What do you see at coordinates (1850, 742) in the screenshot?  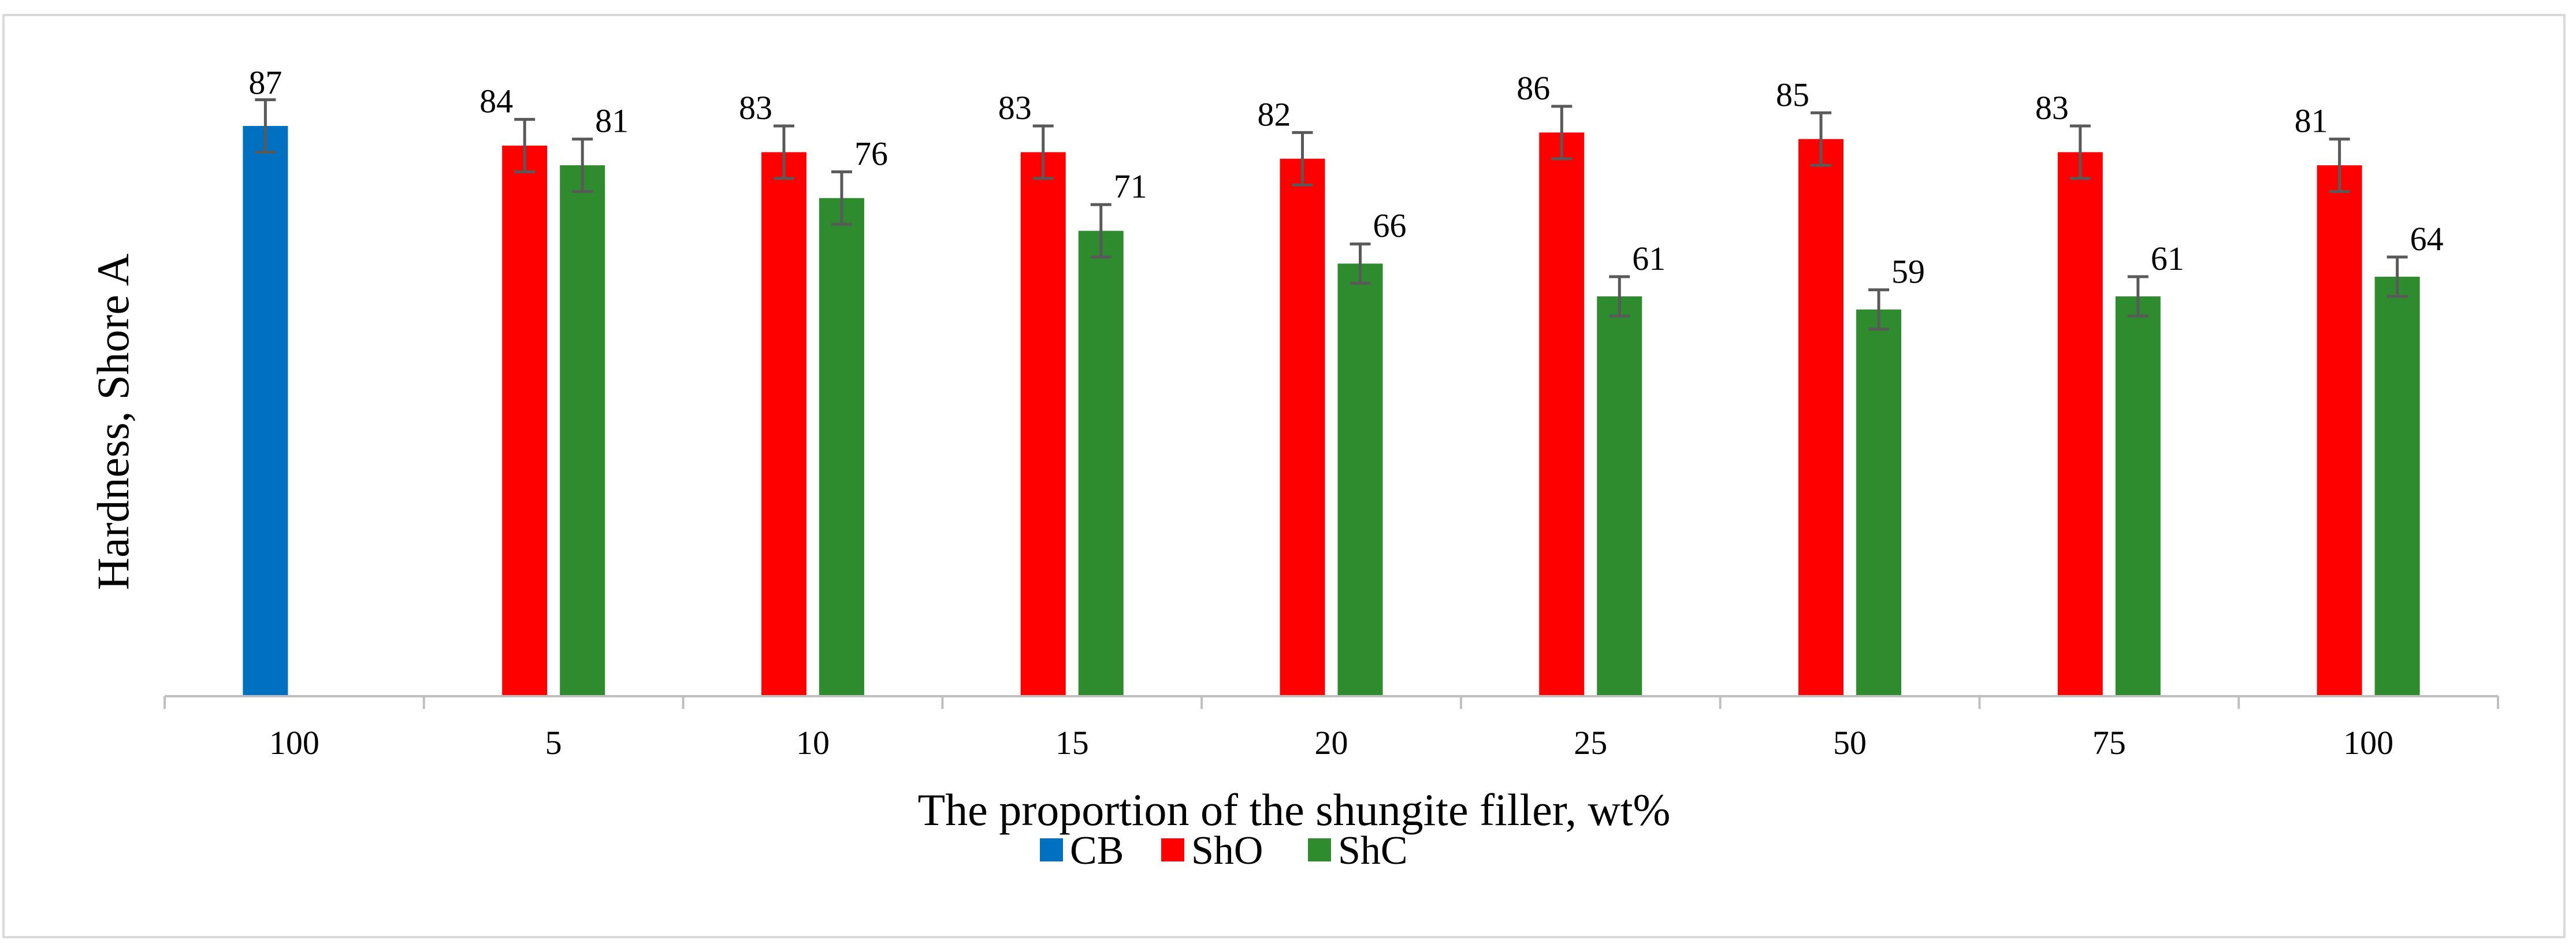 I see `x-tick-label: 50` at bounding box center [1850, 742].